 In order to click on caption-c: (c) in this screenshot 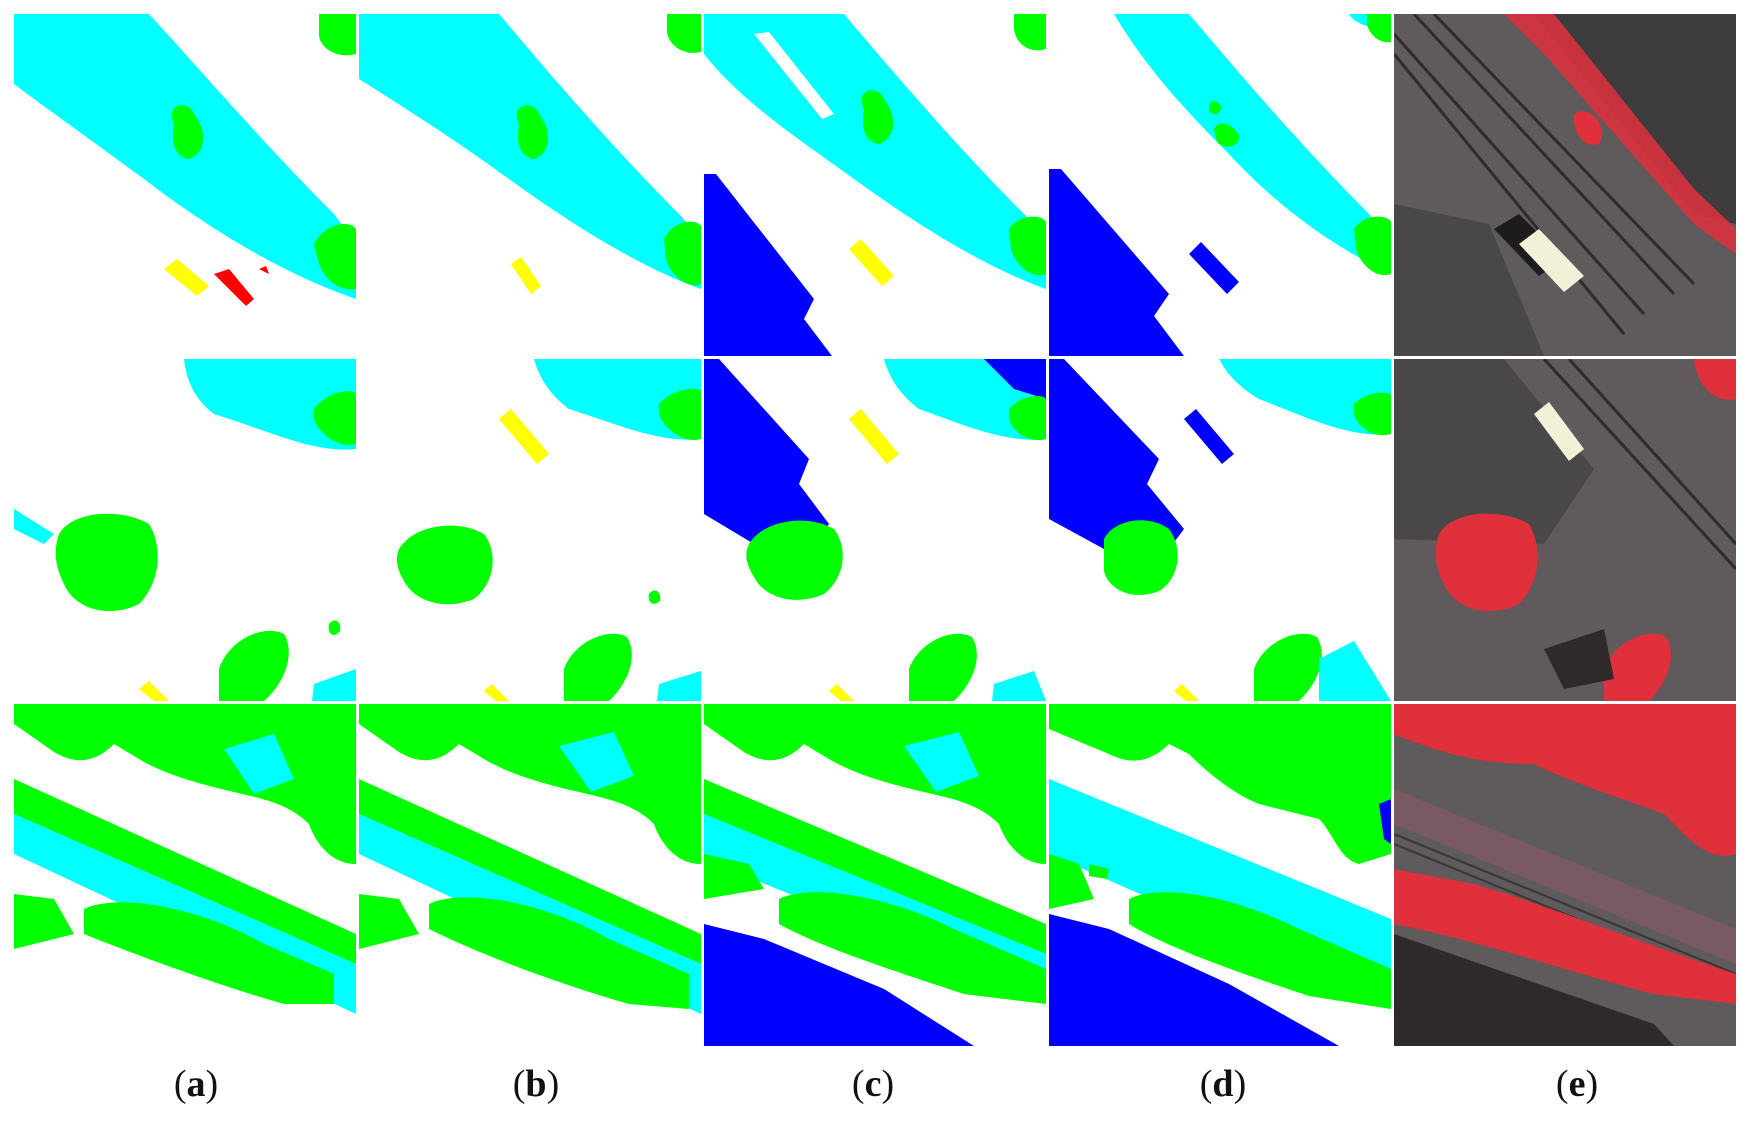, I will do `click(873, 1084)`.